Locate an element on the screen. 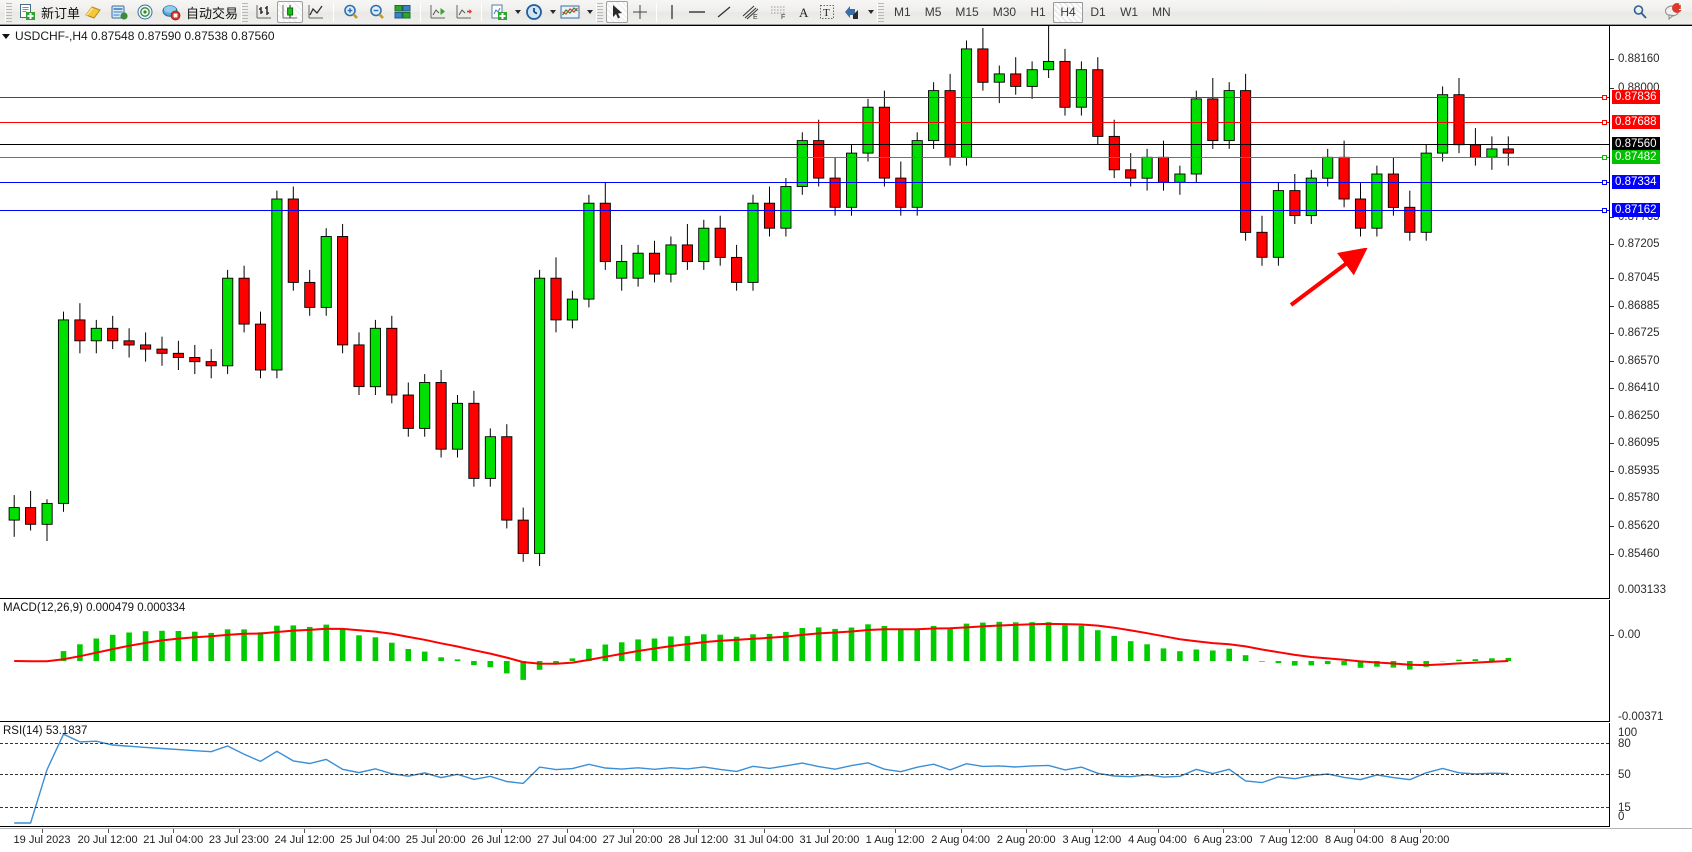 Image resolution: width=1692 pixels, height=852 pixels. time-axis-label: 7 Aug 12:00 is located at coordinates (1289, 840).